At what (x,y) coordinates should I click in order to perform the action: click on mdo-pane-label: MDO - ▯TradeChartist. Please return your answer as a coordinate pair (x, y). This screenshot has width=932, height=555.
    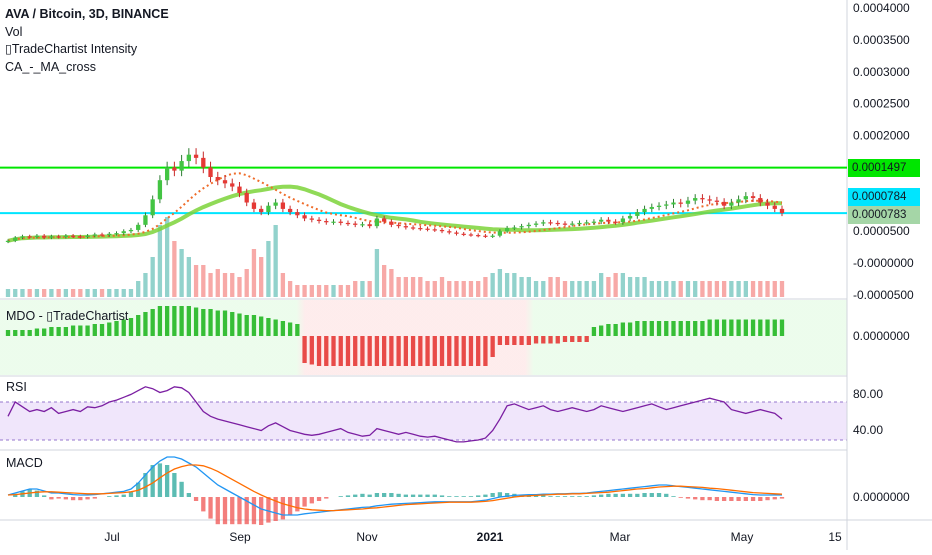
    Looking at the image, I should click on (67, 316).